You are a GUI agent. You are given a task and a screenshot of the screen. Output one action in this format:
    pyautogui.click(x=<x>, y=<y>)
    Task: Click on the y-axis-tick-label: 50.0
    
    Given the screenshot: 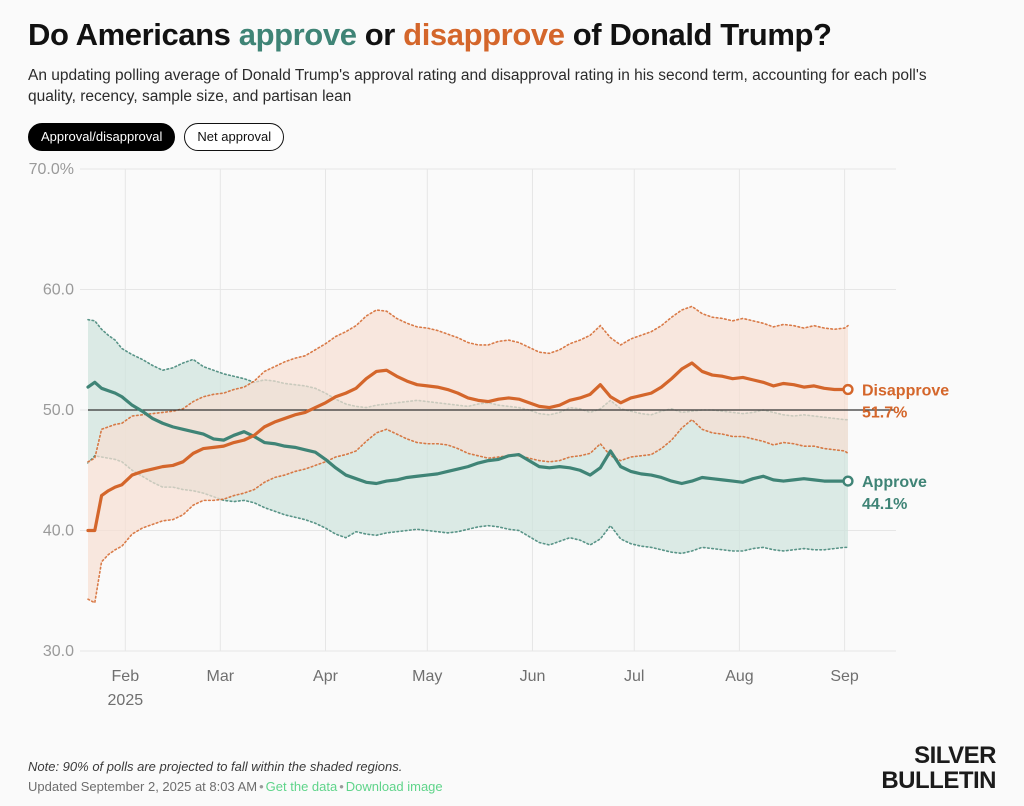 What is the action you would take?
    pyautogui.click(x=58, y=410)
    